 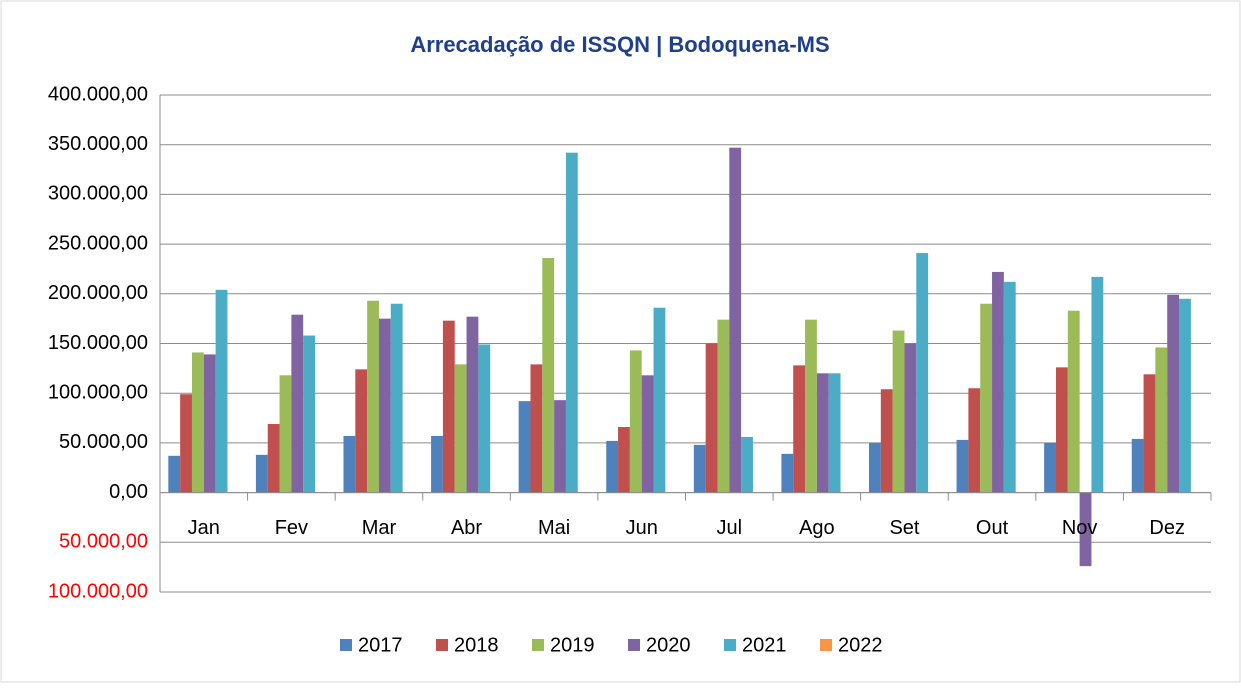 I want to click on x-tick-label: Nov, so click(x=1080, y=528).